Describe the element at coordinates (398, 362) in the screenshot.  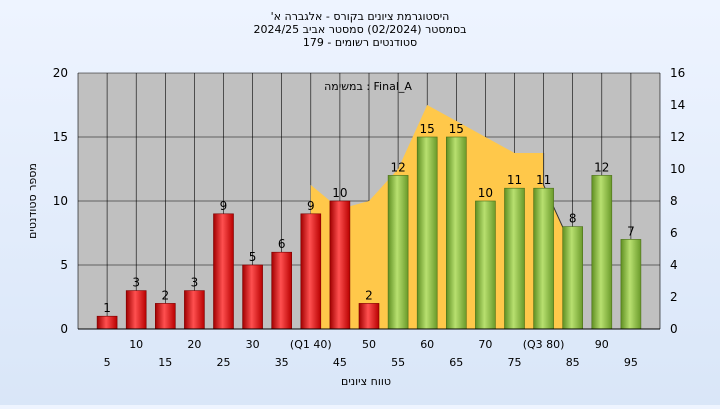
I see `x-tick-label: 55` at that location.